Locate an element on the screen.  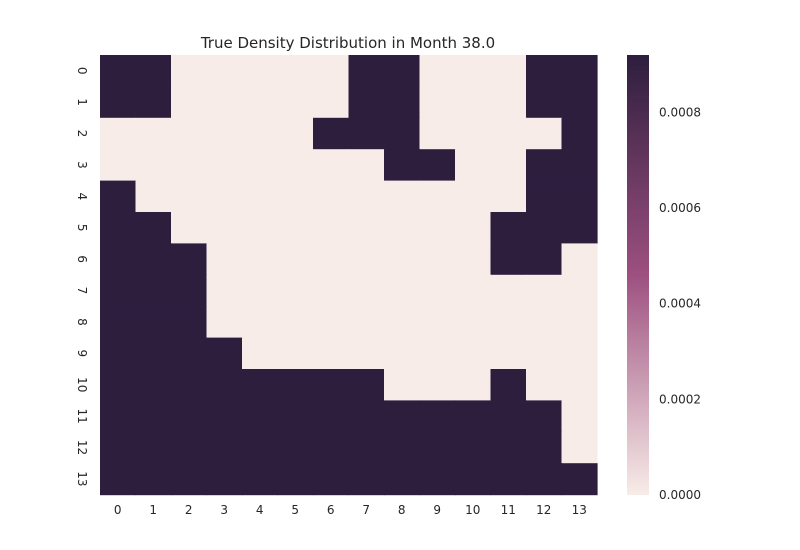
heatmap-cell-r4-c1 is located at coordinates (153, 196).